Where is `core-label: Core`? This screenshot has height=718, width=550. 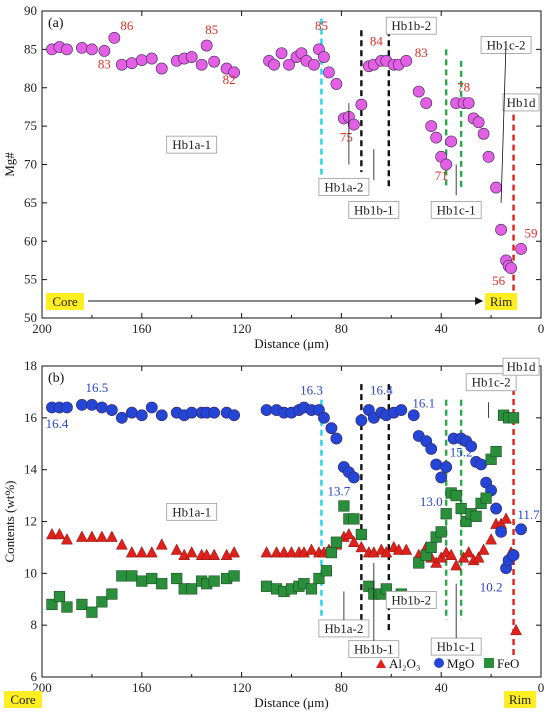
core-label: Core is located at coordinates (23, 699).